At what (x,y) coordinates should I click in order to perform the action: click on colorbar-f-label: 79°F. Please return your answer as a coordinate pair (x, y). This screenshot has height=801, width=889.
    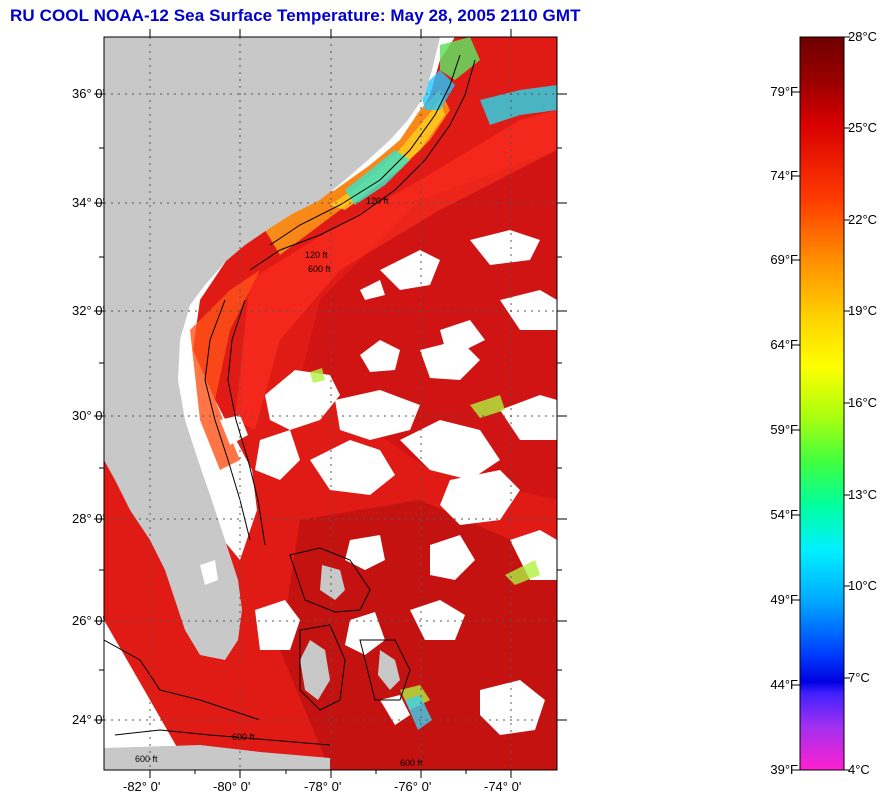
    Looking at the image, I should click on (784, 91).